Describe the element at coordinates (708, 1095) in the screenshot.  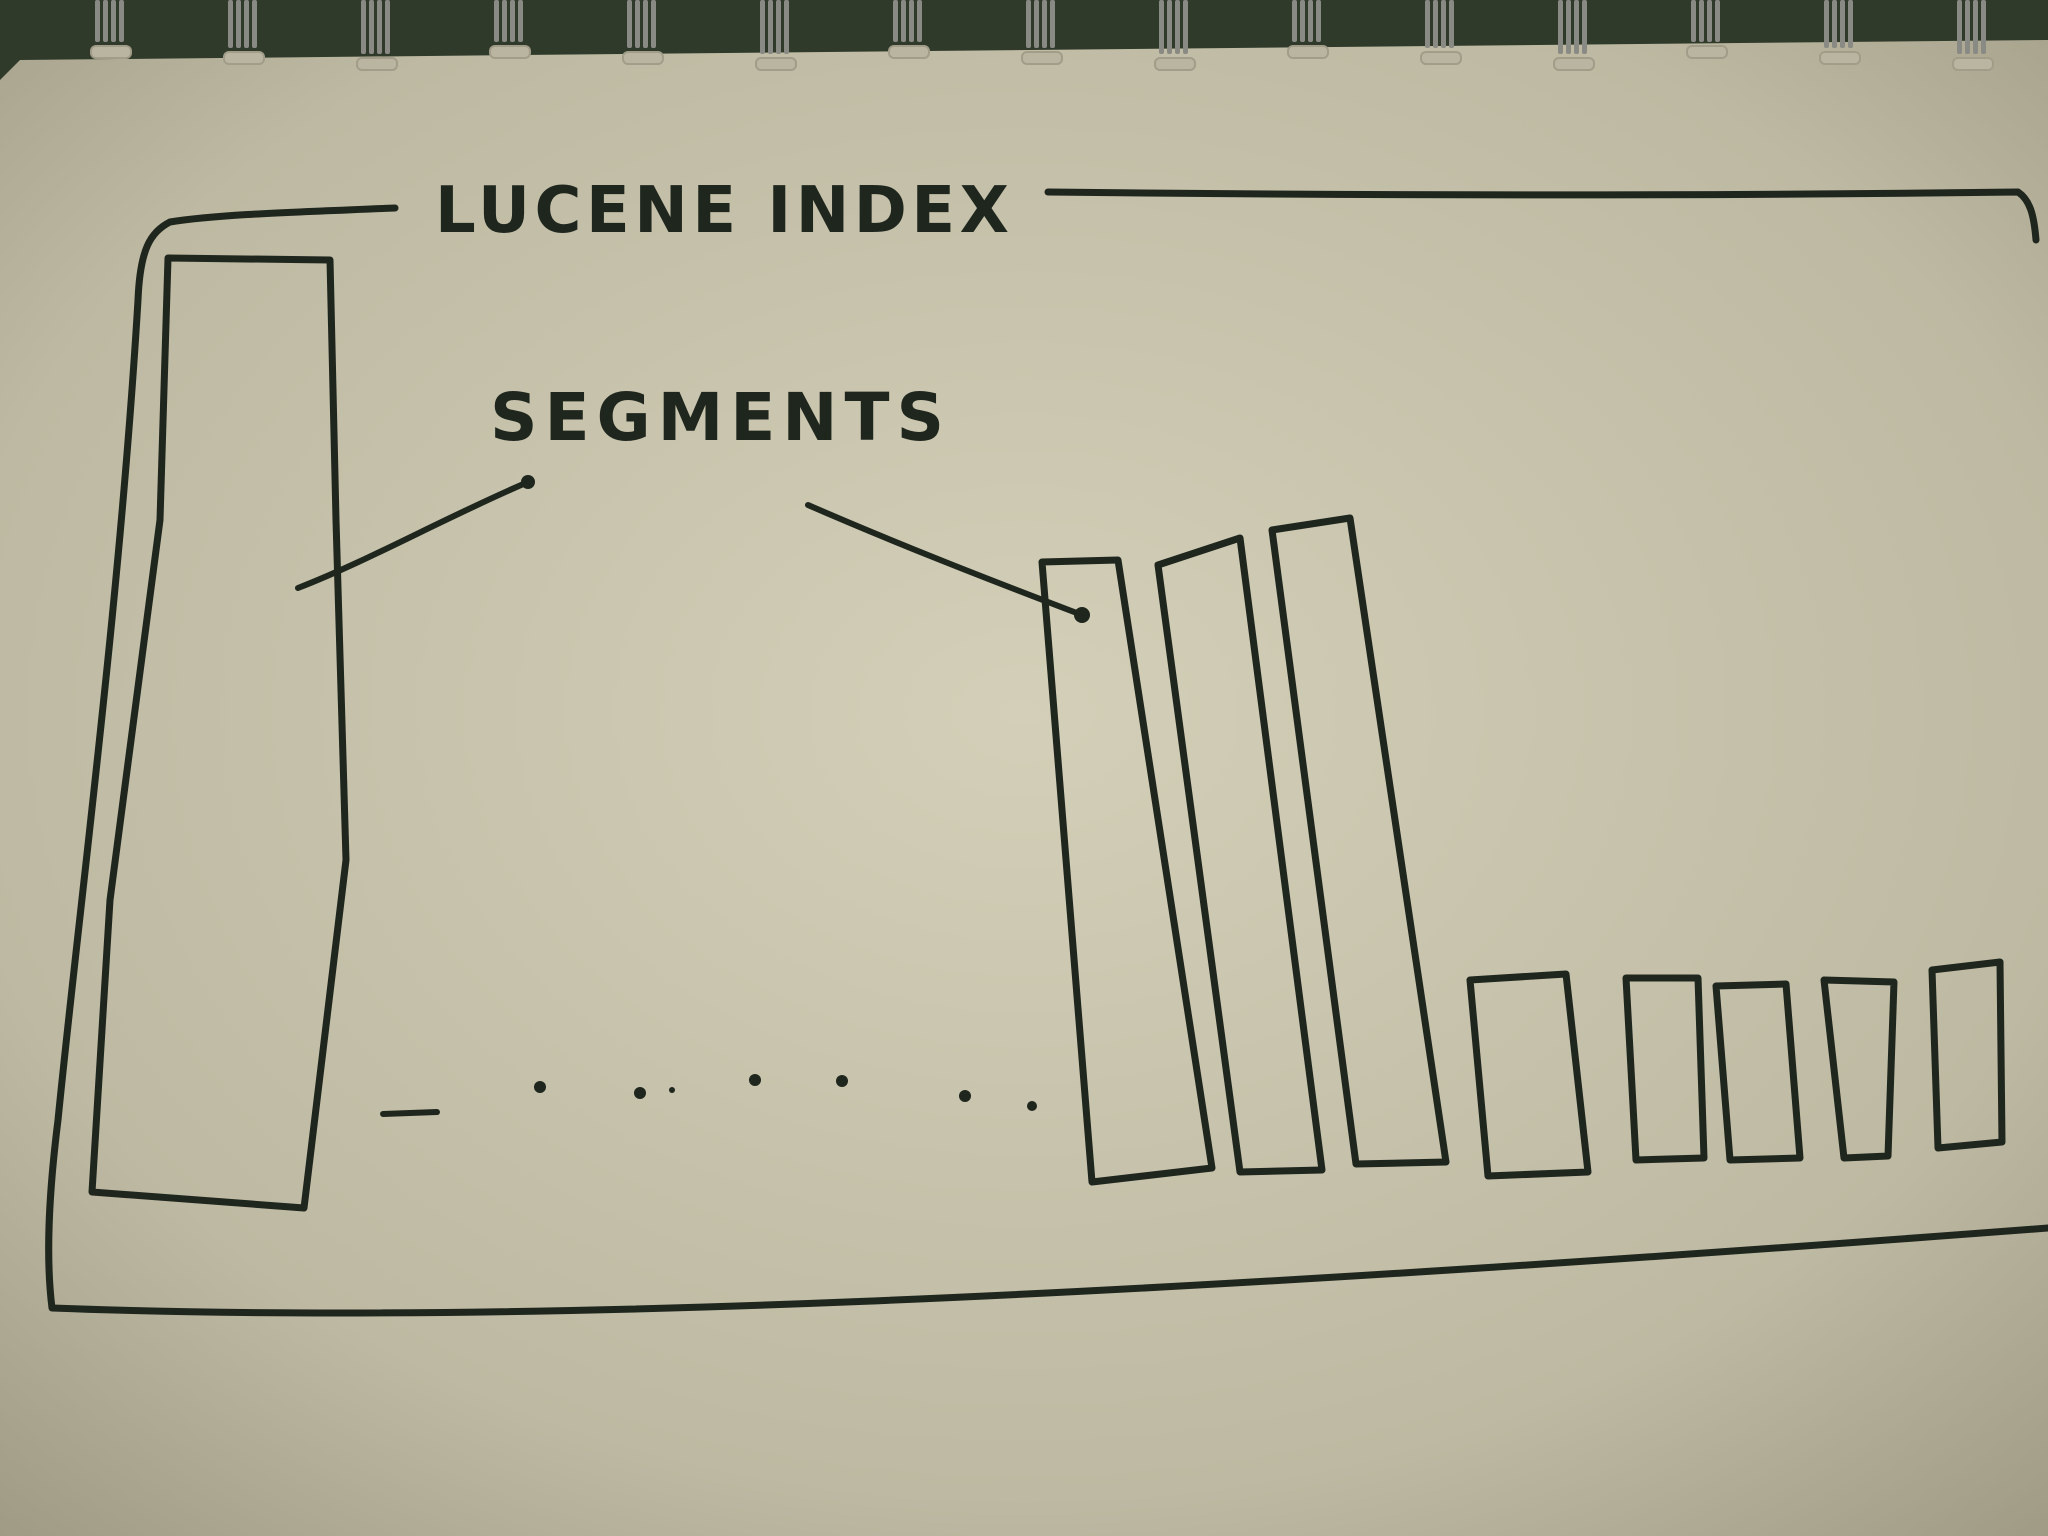
I see `ellipsis-dots` at that location.